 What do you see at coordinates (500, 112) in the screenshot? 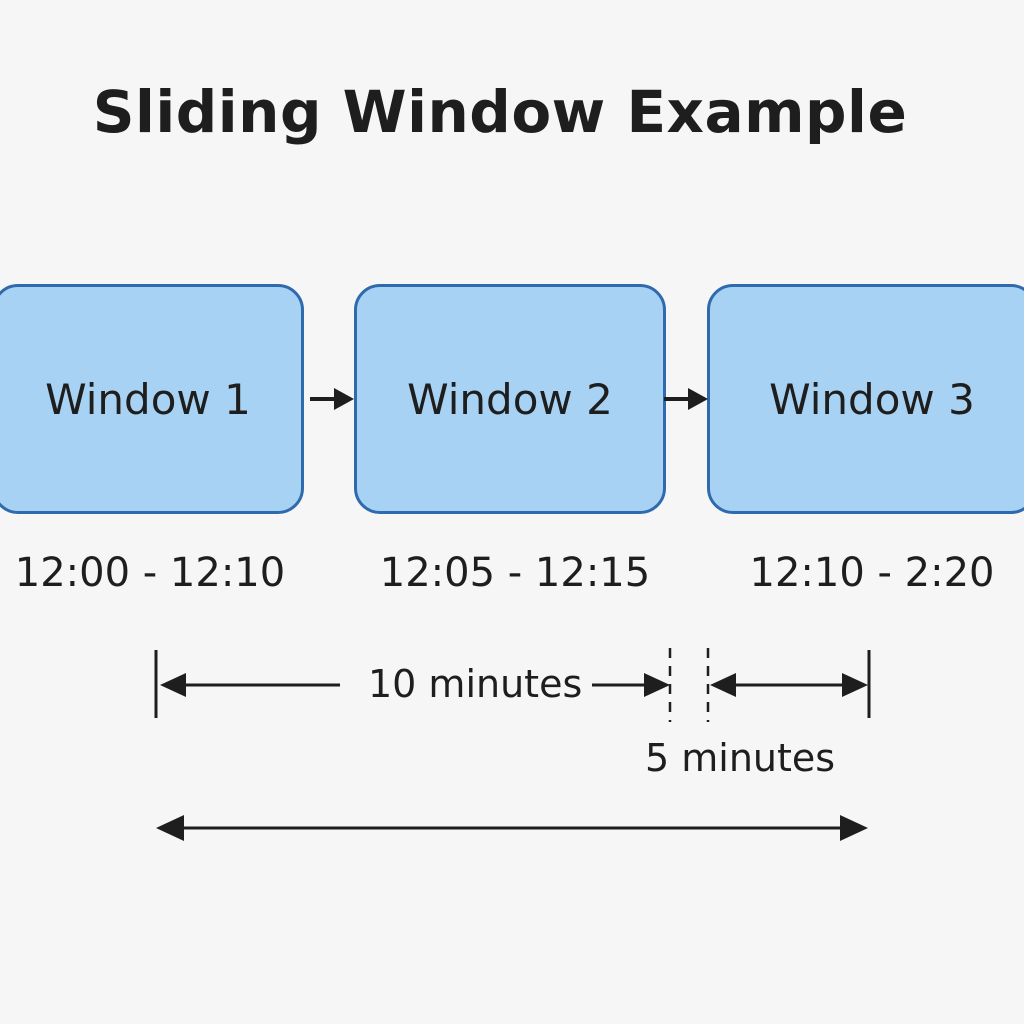
I see `diagram-title: Sliding Window Example` at bounding box center [500, 112].